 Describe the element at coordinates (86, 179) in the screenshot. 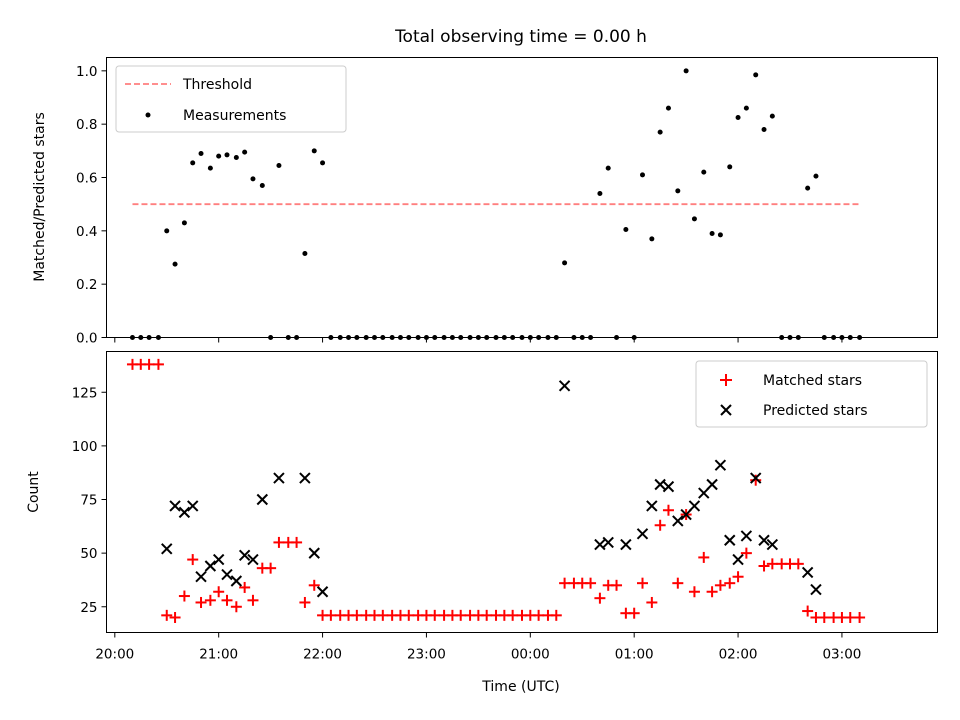

I see `top-y-tick-label: 0.6` at that location.